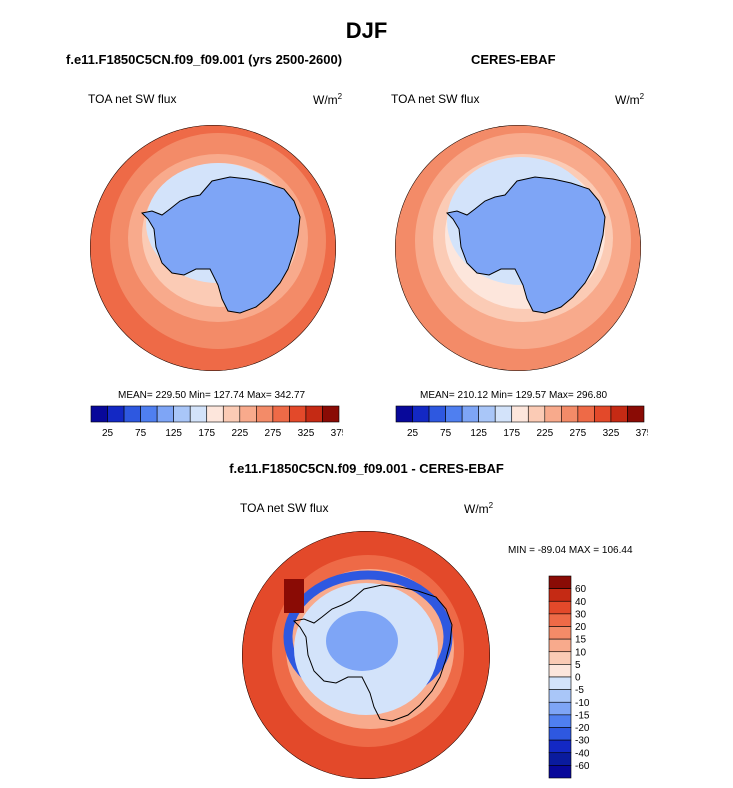  Describe the element at coordinates (630, 99) in the screenshot. I see `panel-2-units: W/m2` at that location.